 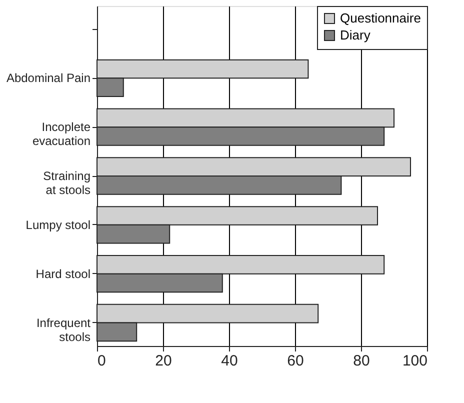 What do you see at coordinates (295, 361) in the screenshot?
I see `x-tick-label: 60` at bounding box center [295, 361].